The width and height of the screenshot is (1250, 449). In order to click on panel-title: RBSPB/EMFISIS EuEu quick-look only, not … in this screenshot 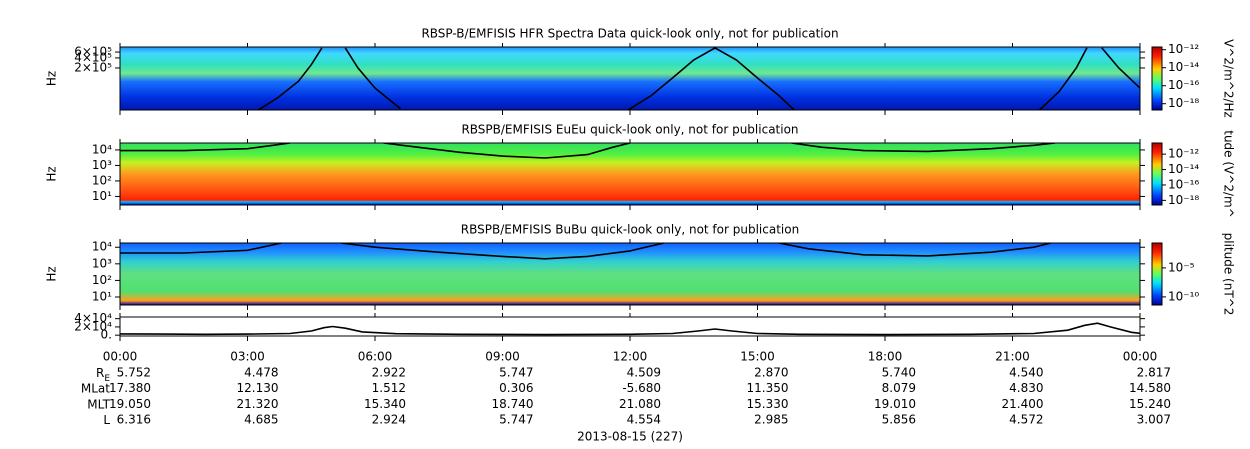, I will do `click(629, 130)`.